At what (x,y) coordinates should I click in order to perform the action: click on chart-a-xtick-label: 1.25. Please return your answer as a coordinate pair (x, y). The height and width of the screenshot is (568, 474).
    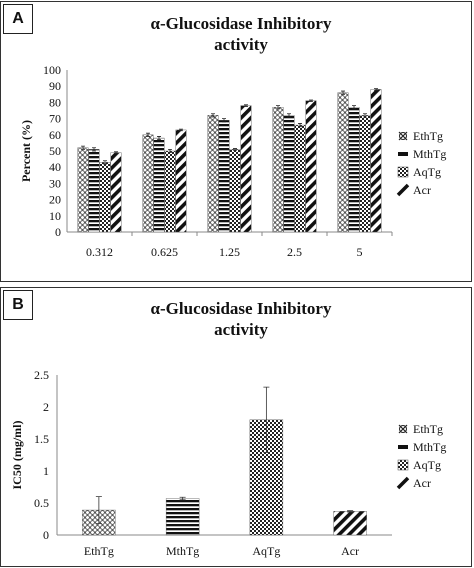
    Looking at the image, I should click on (229, 252).